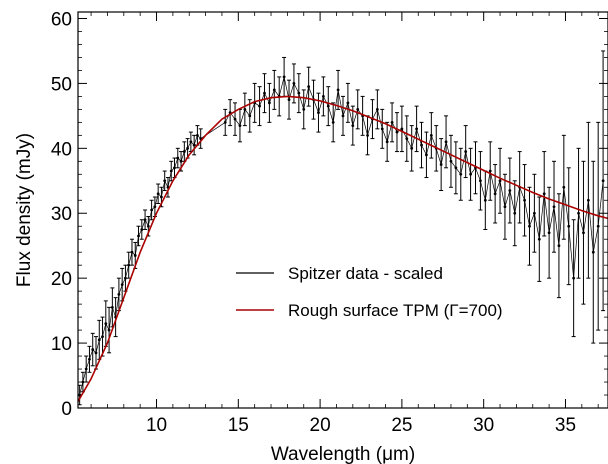  Describe the element at coordinates (483, 425) in the screenshot. I see `x-tick-label: 30` at that location.